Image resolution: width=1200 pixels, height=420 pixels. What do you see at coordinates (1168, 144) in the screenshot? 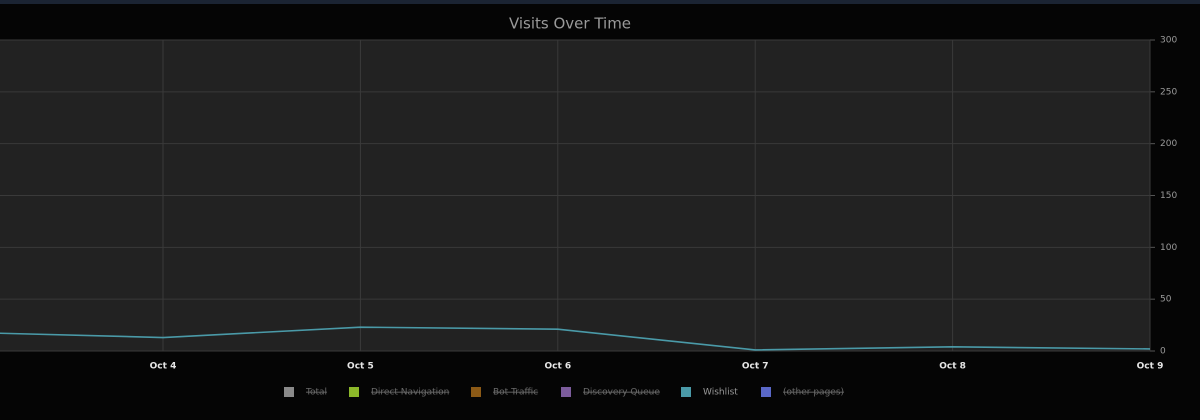
I see `y-tick-label: 200` at bounding box center [1168, 144].